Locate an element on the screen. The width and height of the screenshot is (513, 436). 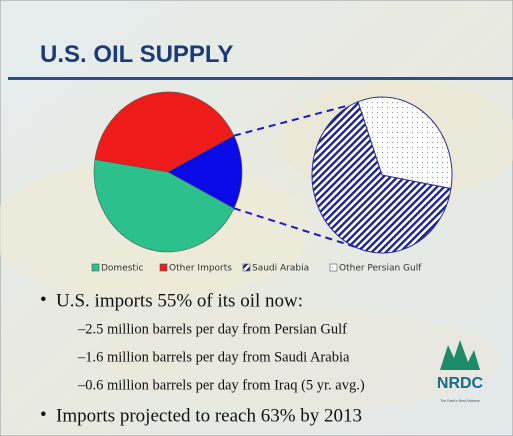
logo-text: NRDC is located at coordinates (460, 383).